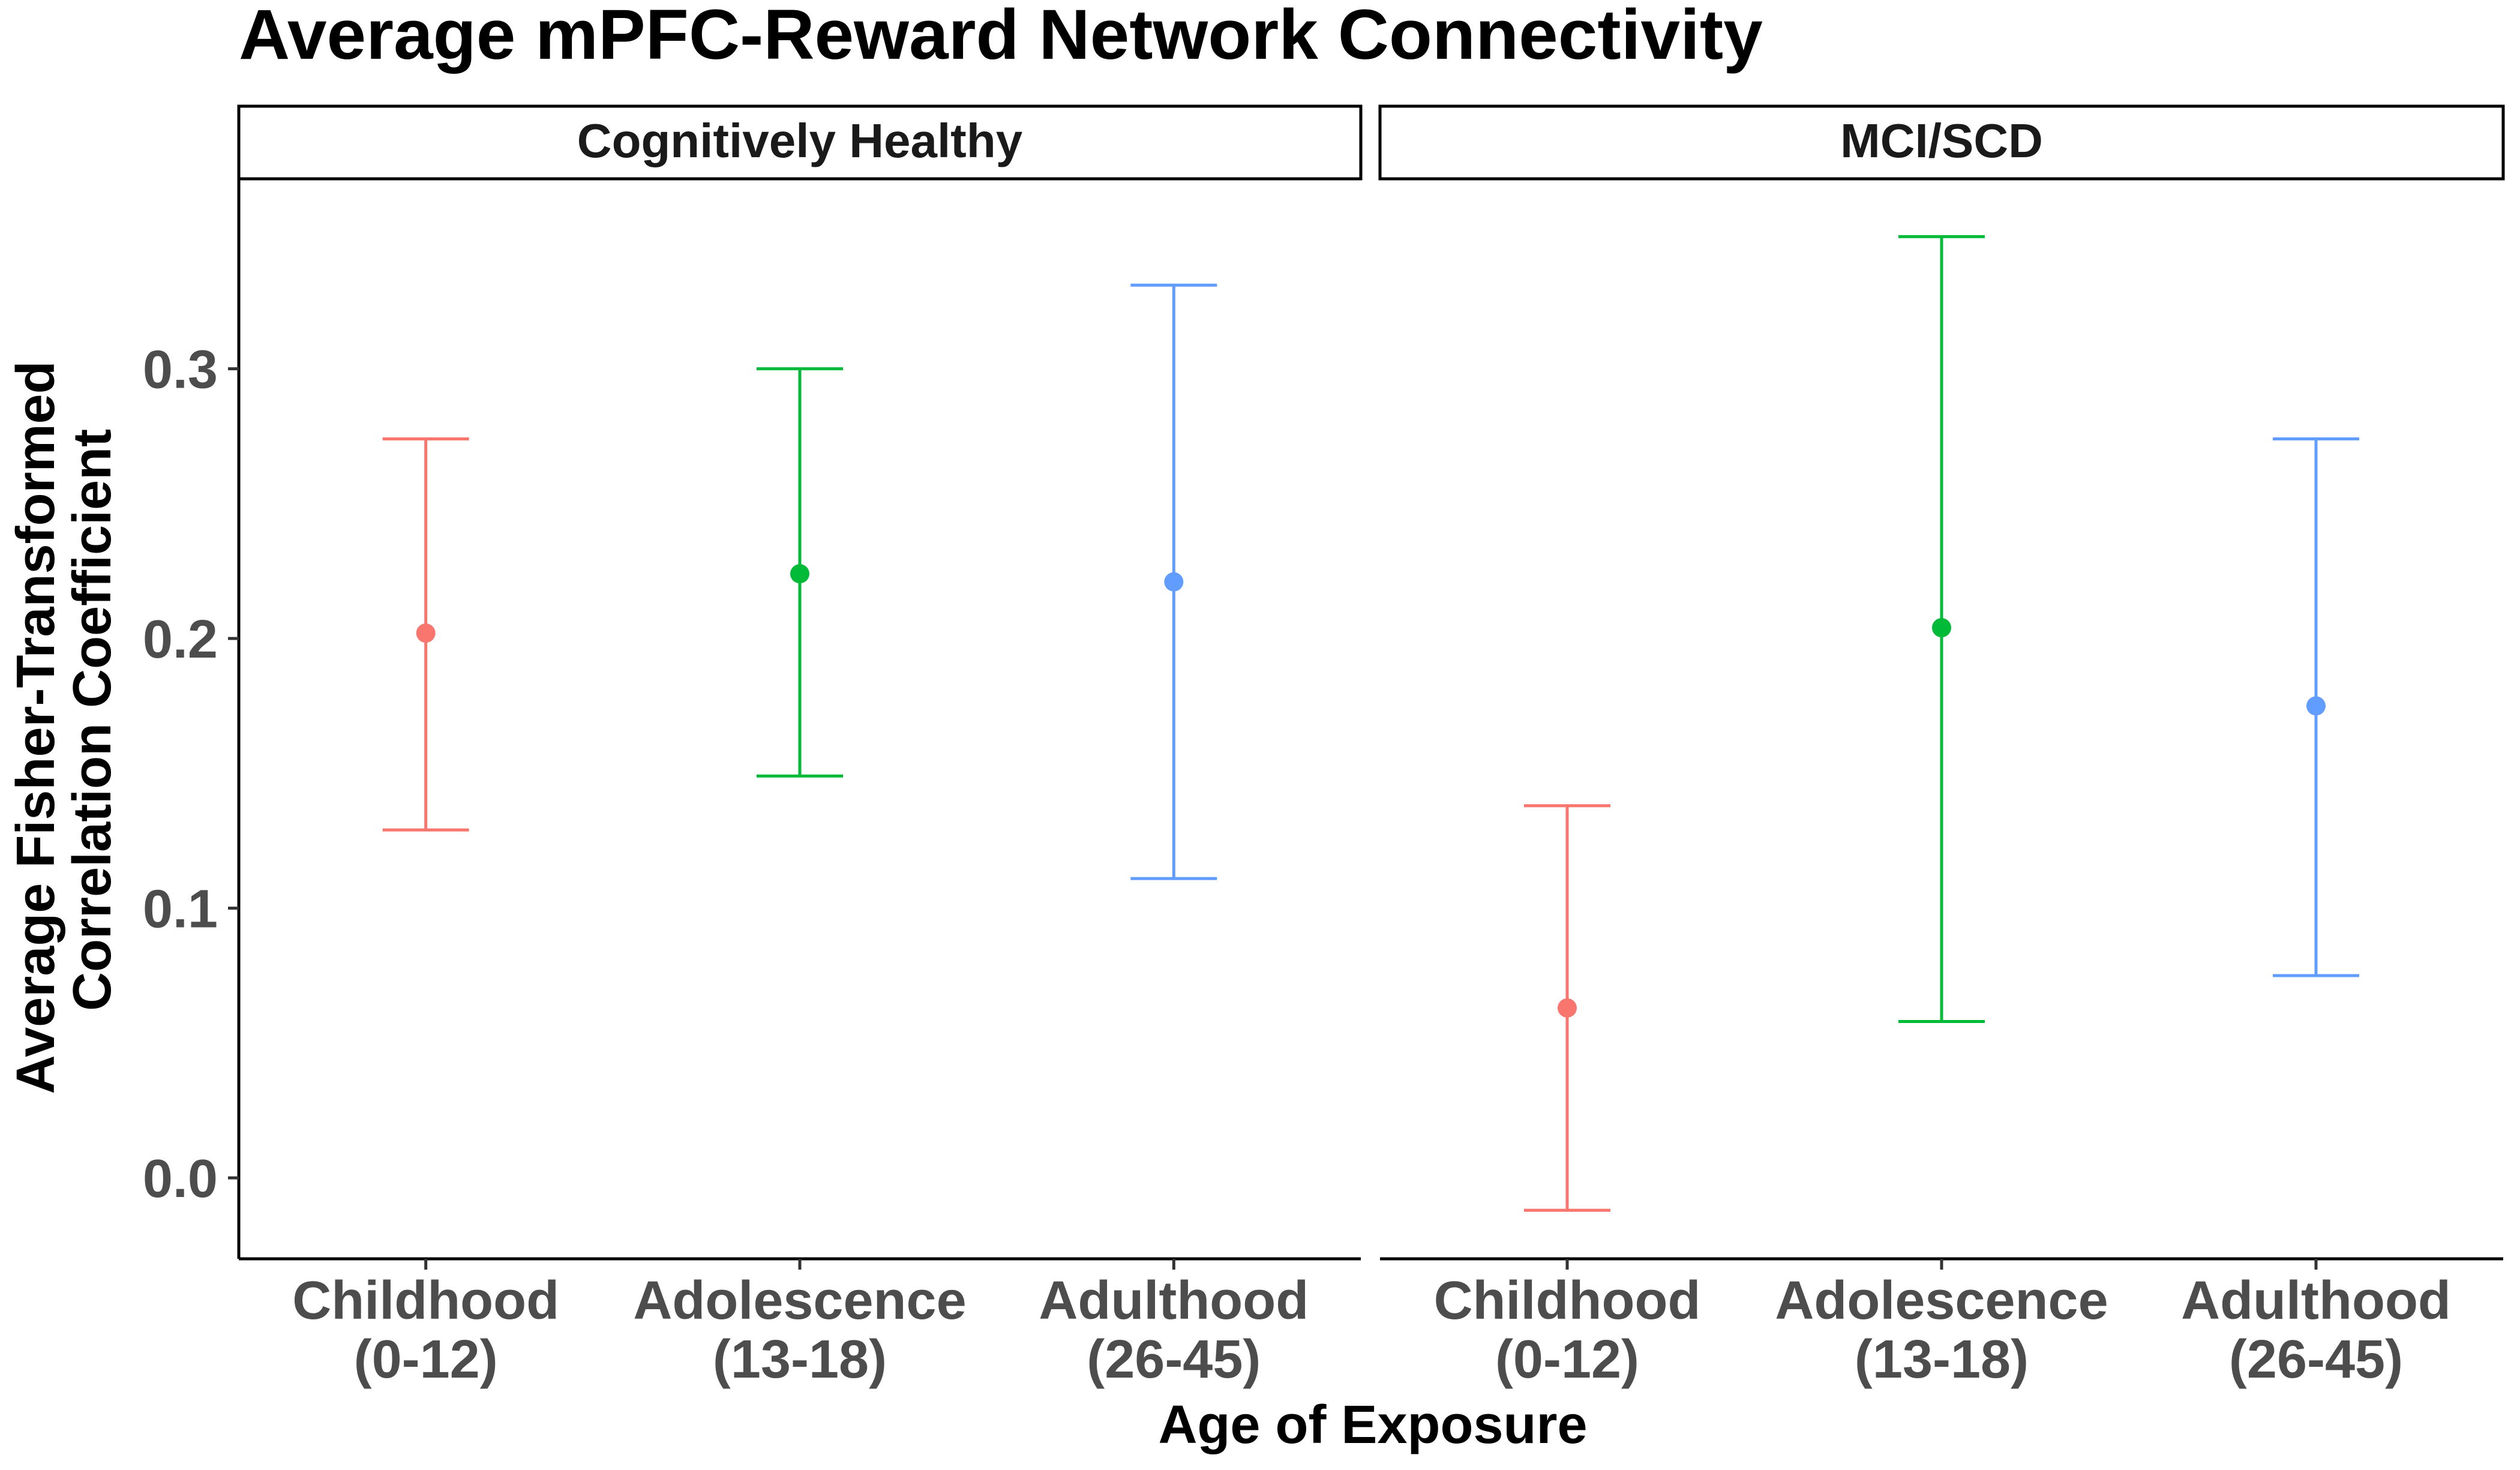 The width and height of the screenshot is (2520, 1470). What do you see at coordinates (181, 640) in the screenshot?
I see `y-tick-label: 0.2` at bounding box center [181, 640].